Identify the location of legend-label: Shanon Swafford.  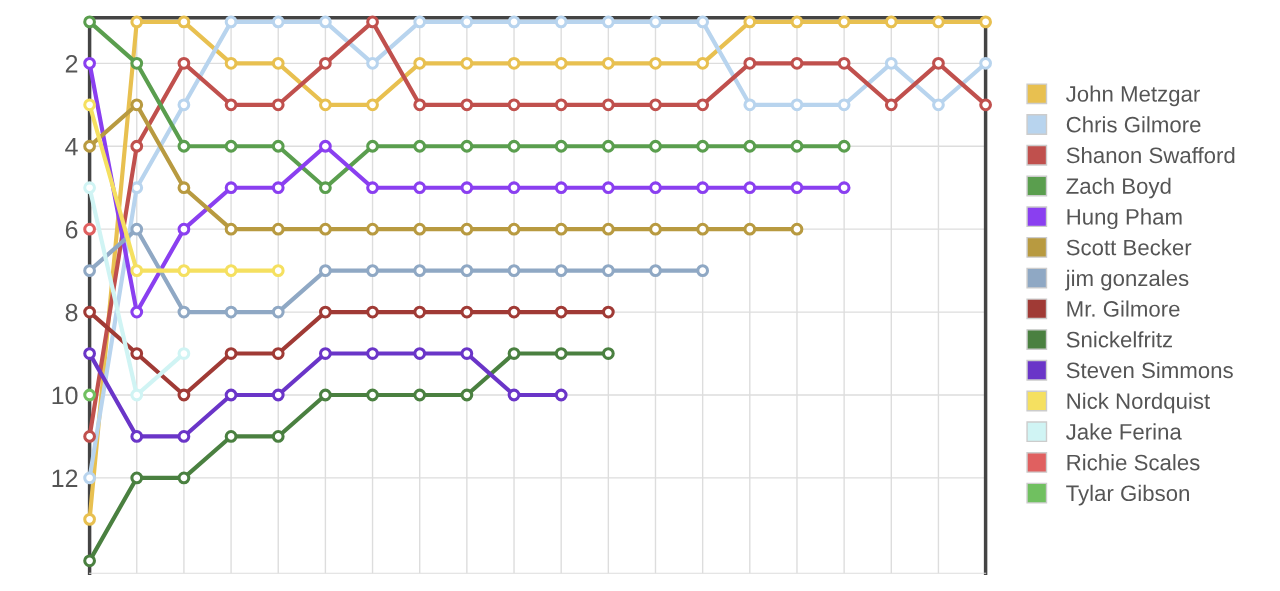
(1150, 155).